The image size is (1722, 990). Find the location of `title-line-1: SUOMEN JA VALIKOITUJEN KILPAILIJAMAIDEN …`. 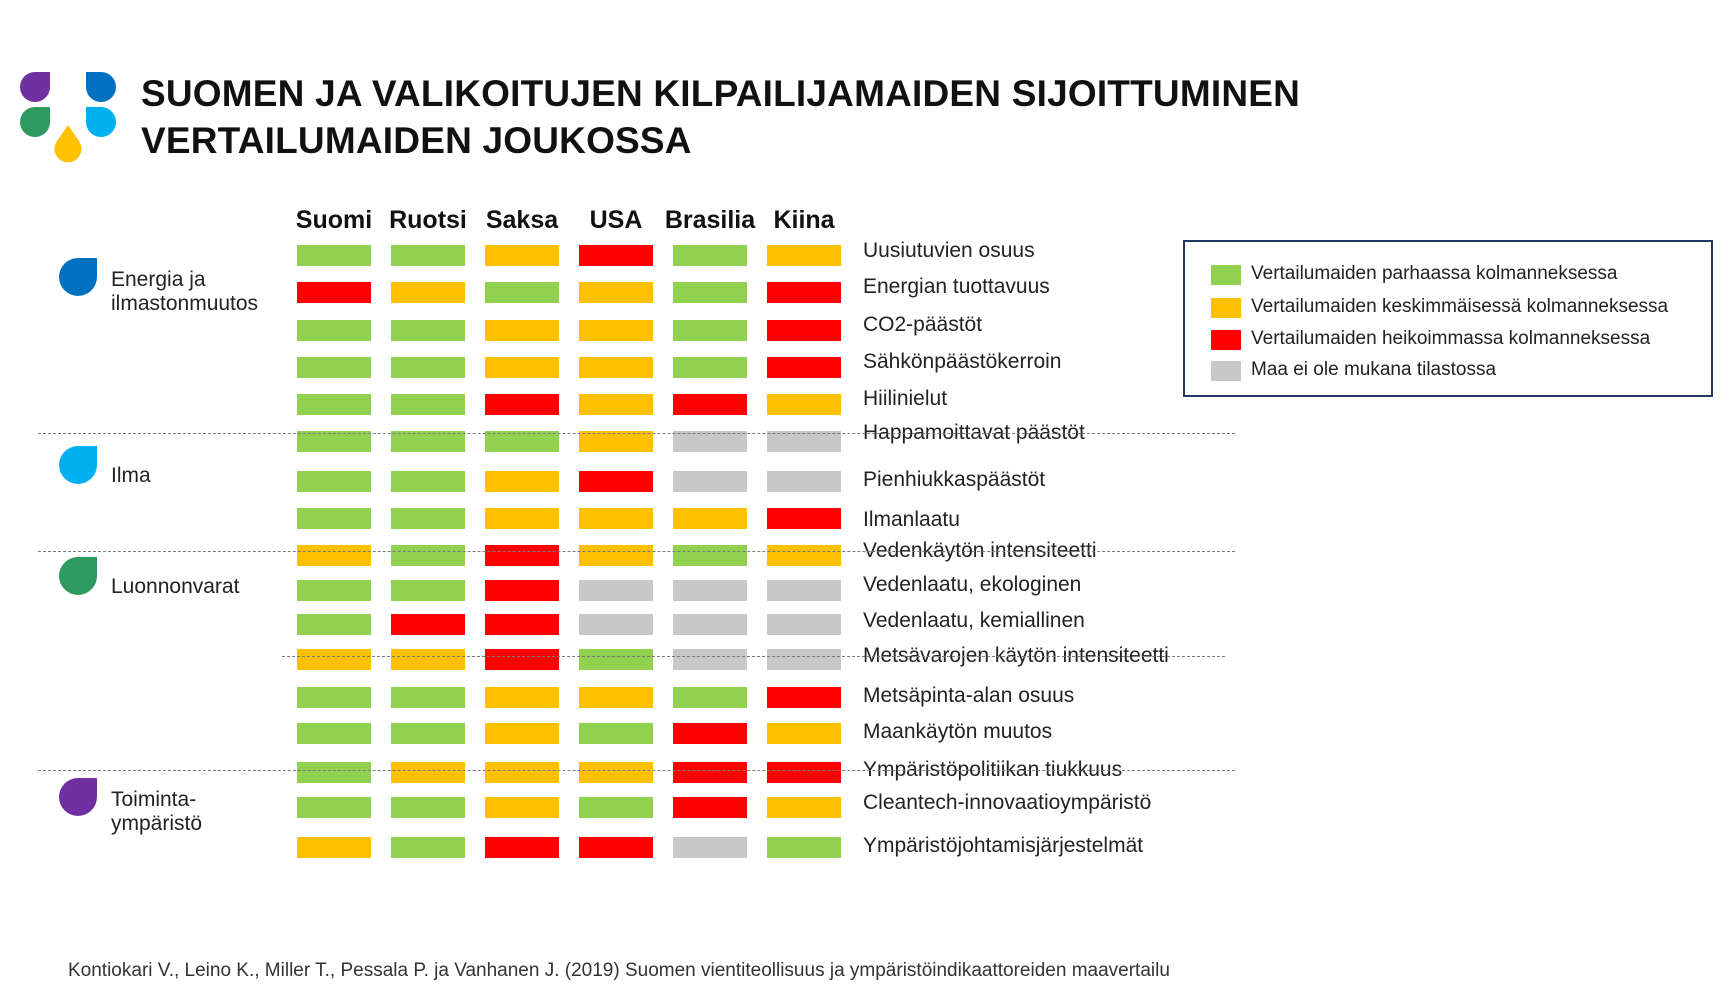

title-line-1: SUOMEN JA VALIKOITUJEN KILPAILIJAMAIDEN … is located at coordinates (721, 93).